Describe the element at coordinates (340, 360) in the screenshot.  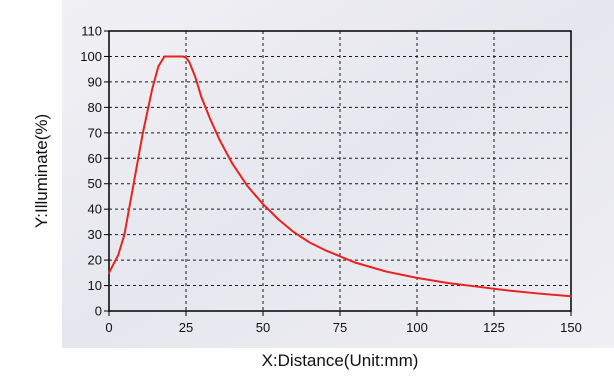
I see `x-axis-title: X:Distance(Unit:mm)` at that location.